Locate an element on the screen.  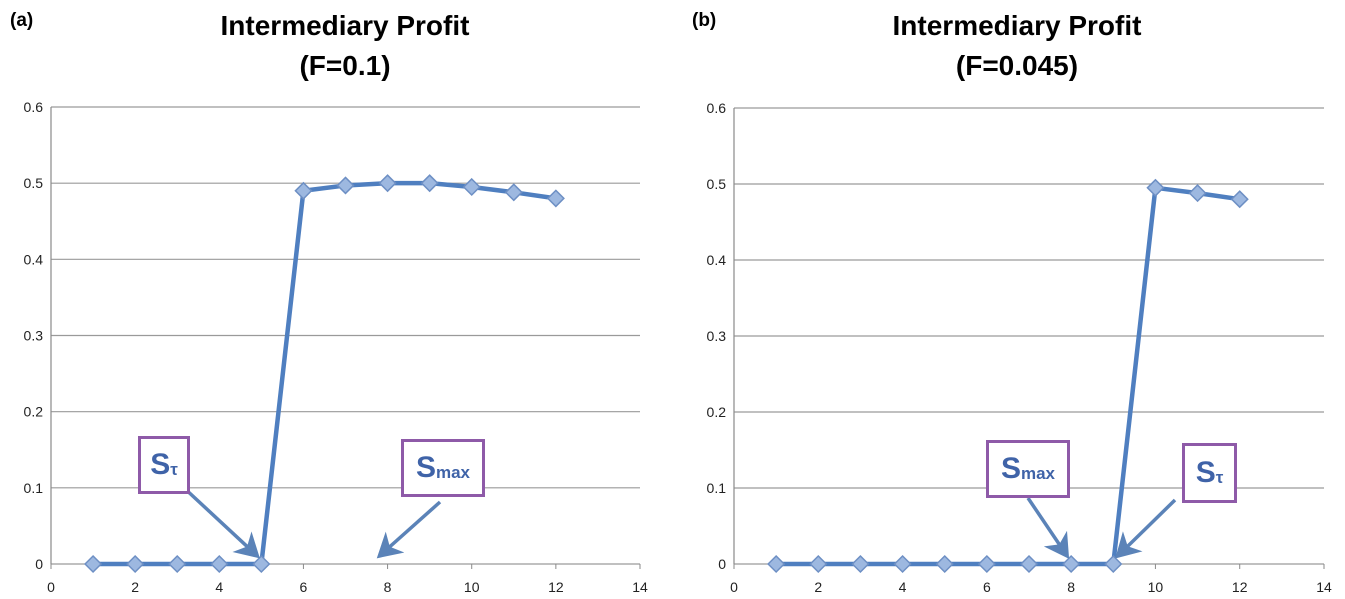
chart-title-line-2: (F=0.1) is located at coordinates (345, 65).